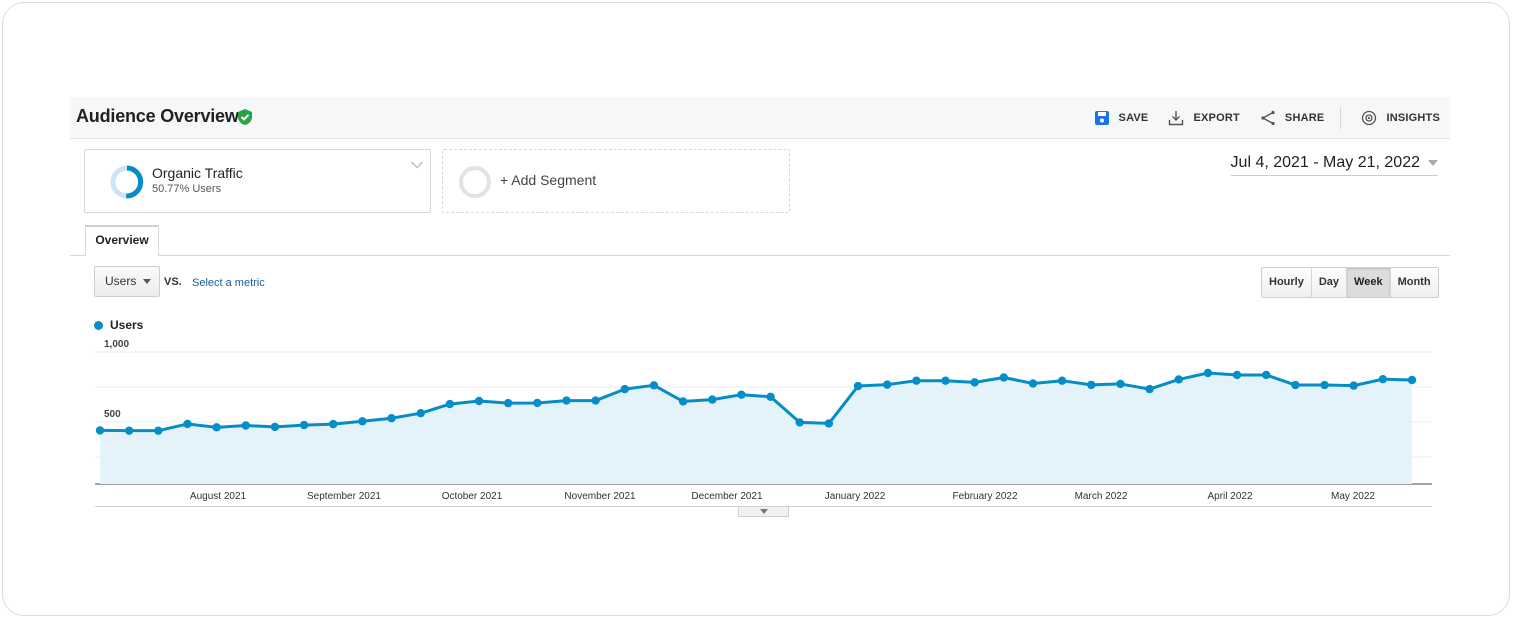  Describe the element at coordinates (127, 325) in the screenshot. I see `legend-label-users: Users` at that location.